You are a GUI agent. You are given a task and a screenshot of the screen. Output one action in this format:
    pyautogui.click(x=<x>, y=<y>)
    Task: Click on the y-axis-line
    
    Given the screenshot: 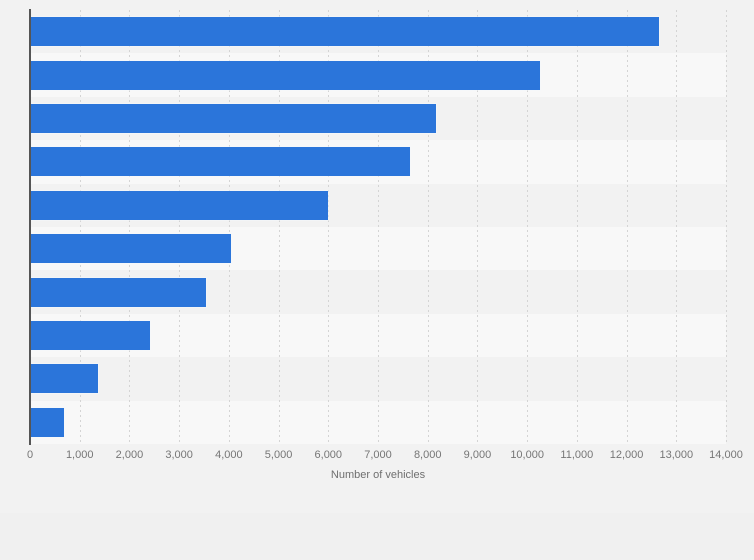 What is the action you would take?
    pyautogui.click(x=30, y=227)
    